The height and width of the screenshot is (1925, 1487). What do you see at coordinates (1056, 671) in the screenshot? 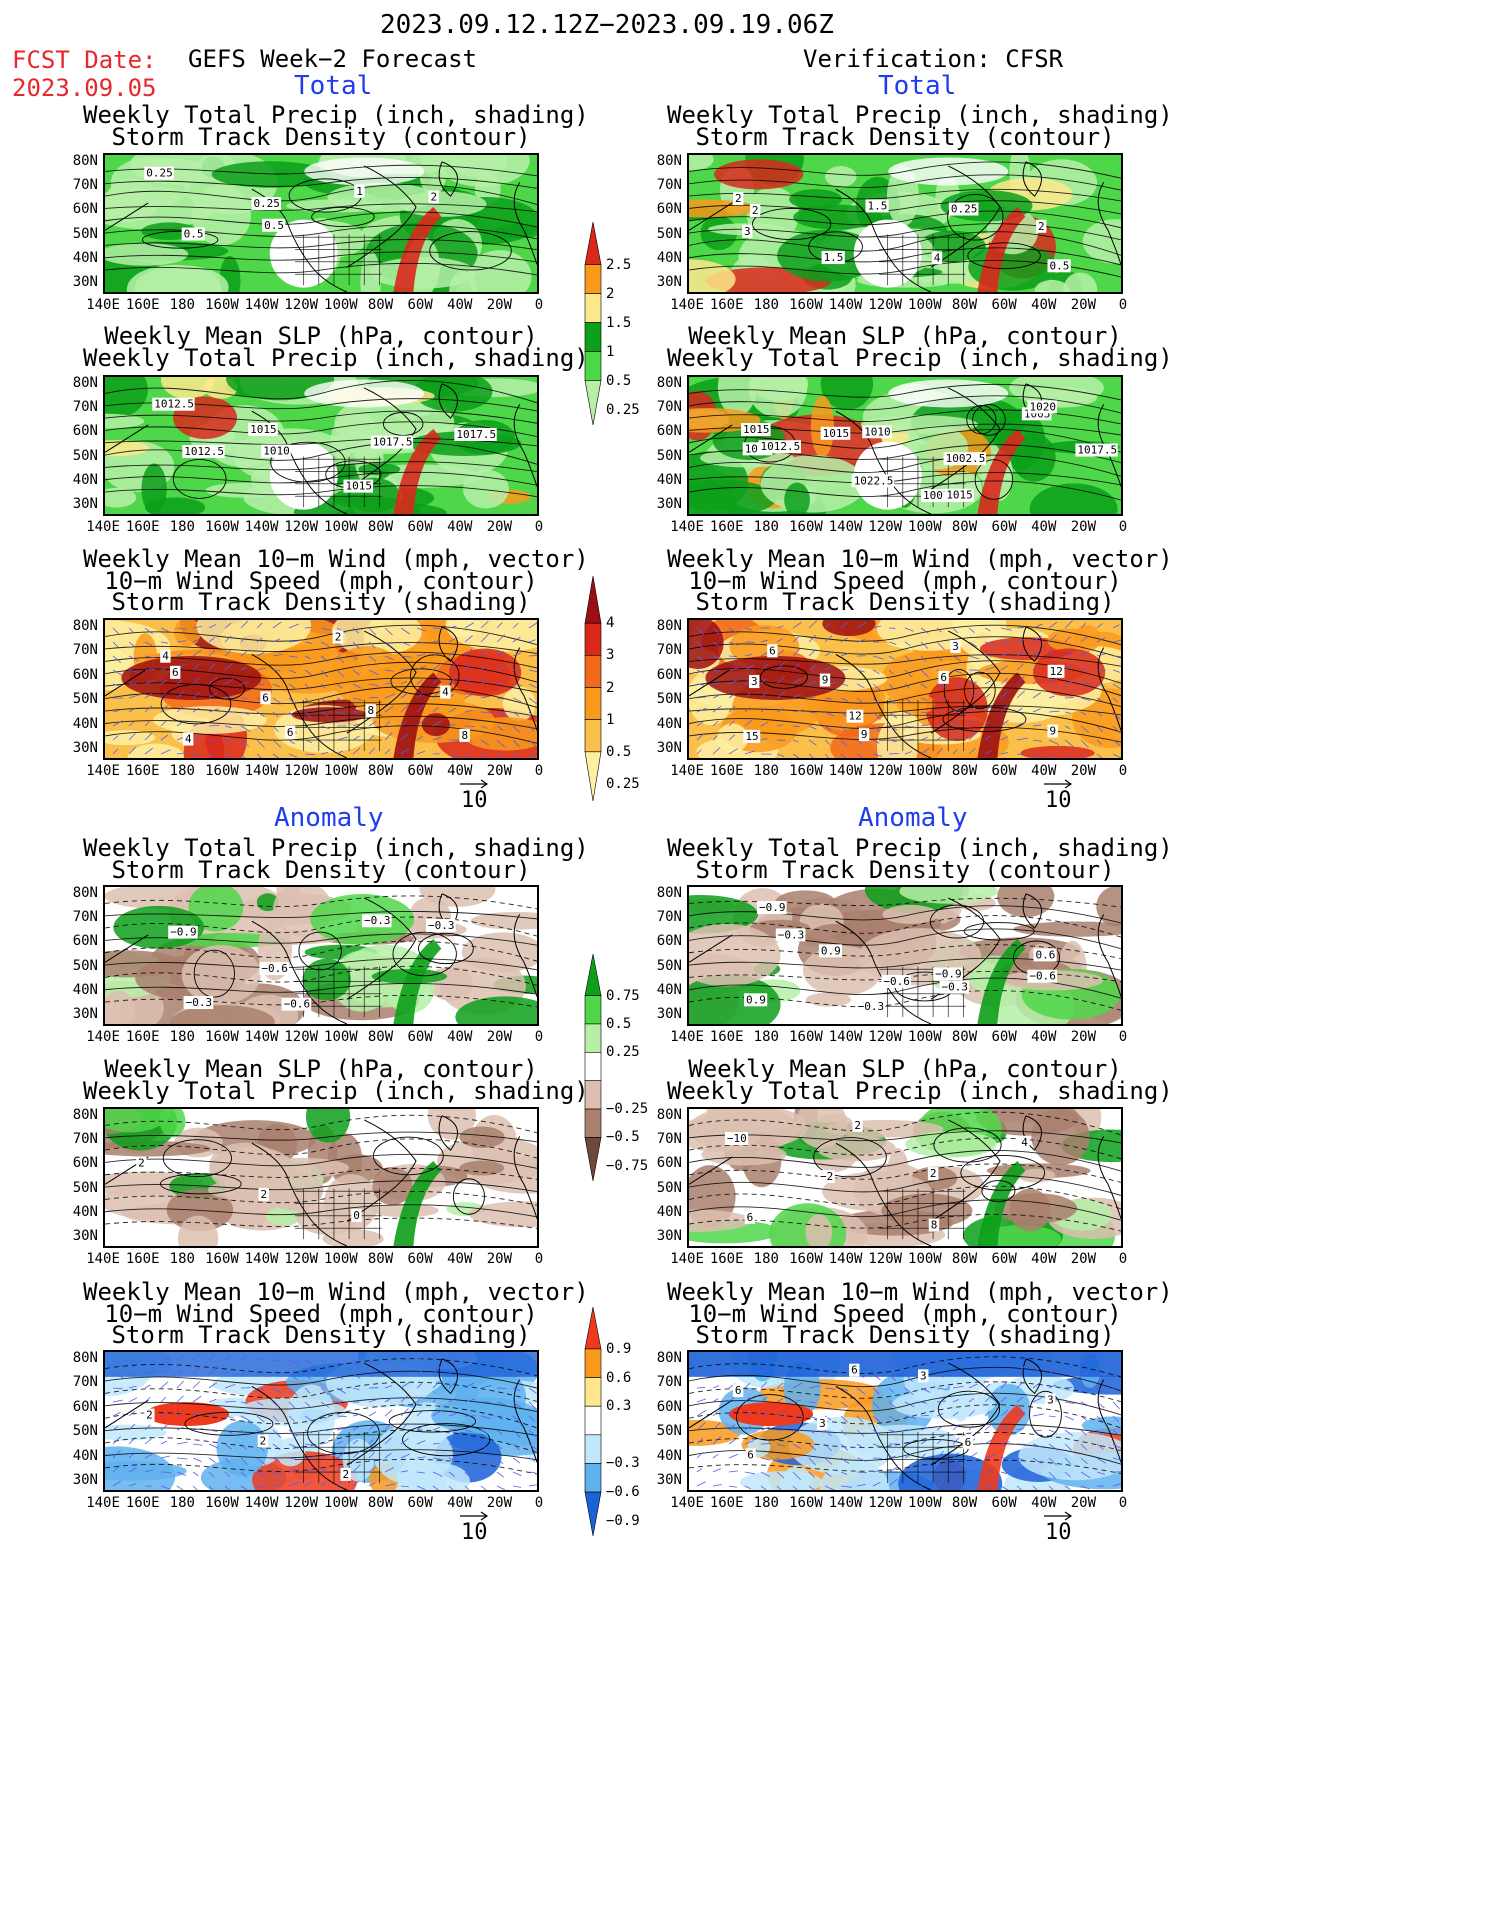
I see `contour-label: 12` at bounding box center [1056, 671].